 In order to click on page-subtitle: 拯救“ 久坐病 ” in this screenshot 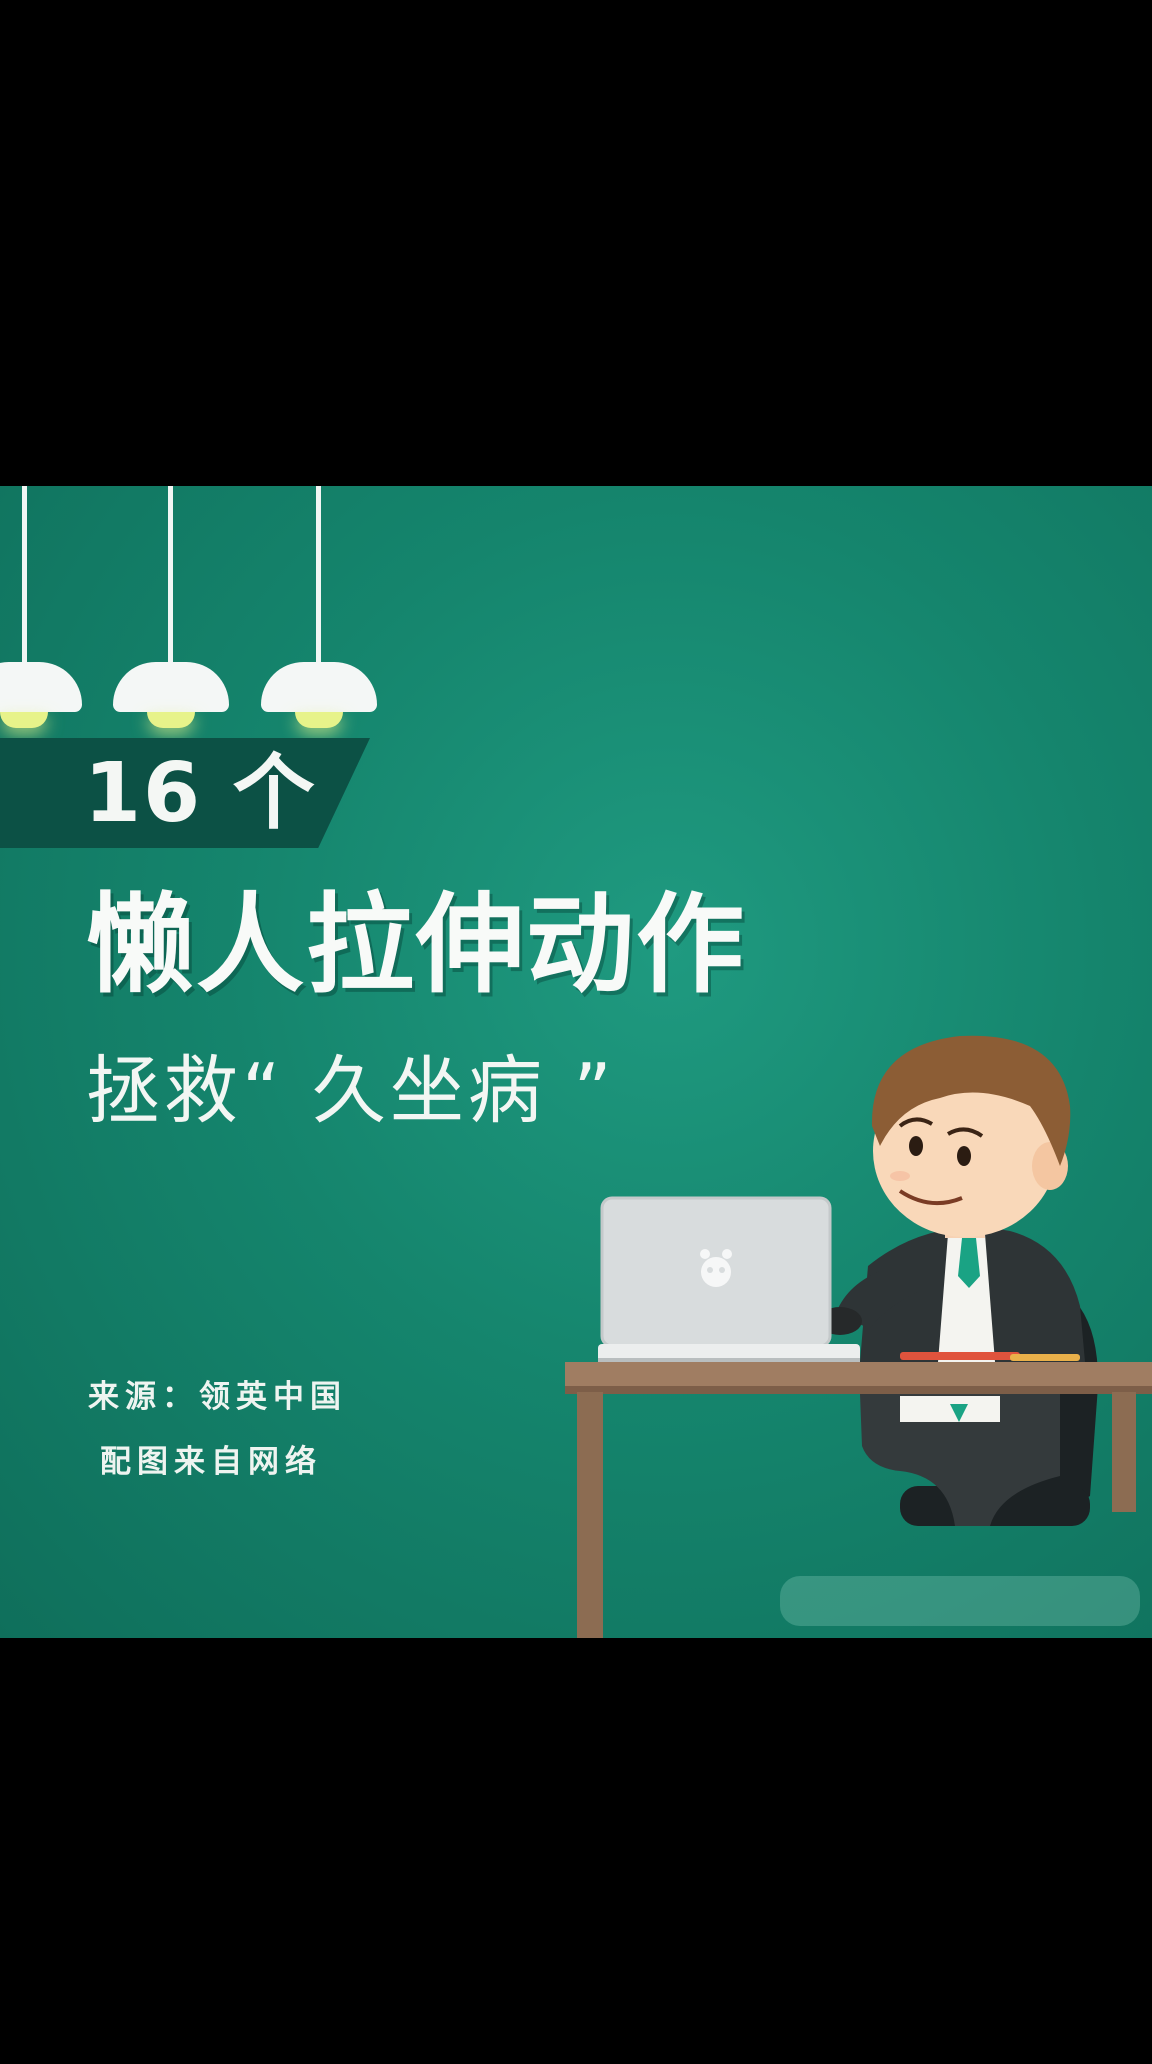, I will do `click(351, 1091)`.